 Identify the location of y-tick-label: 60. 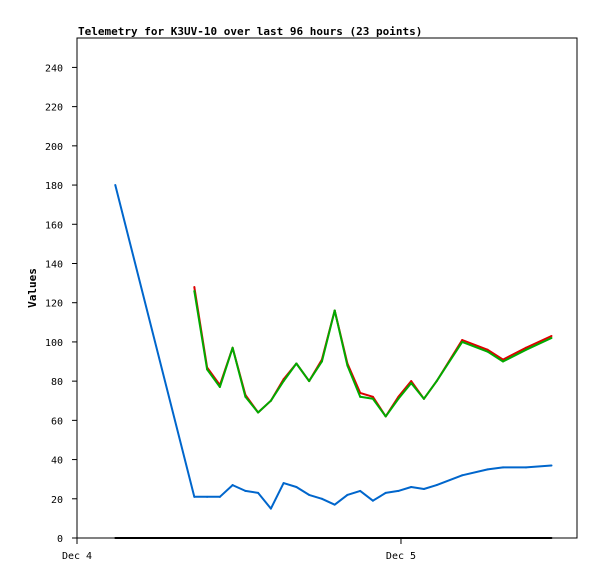
(57, 421).